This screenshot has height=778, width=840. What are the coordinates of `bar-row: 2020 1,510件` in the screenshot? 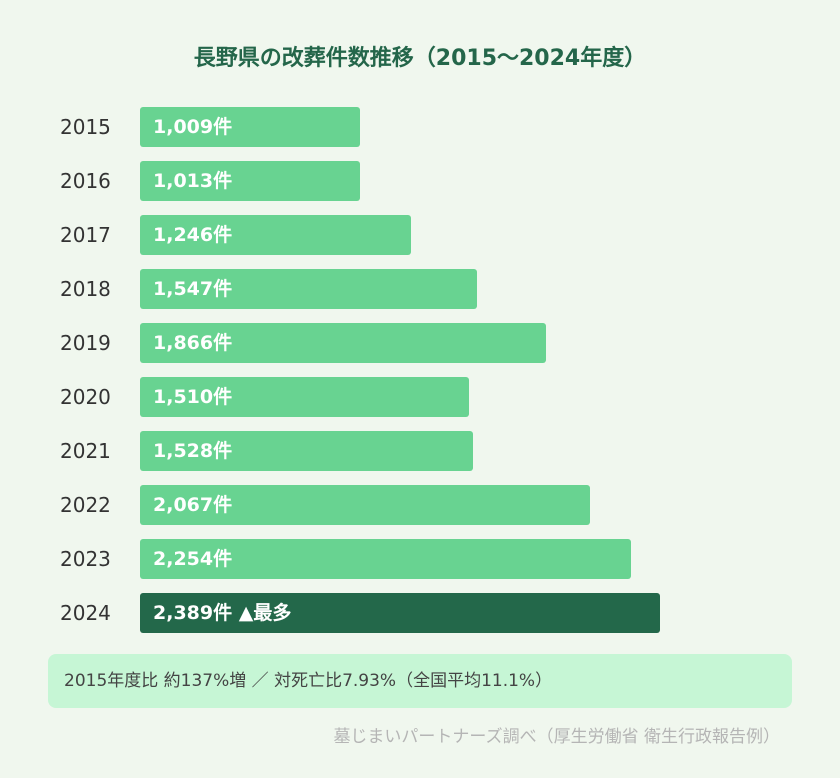 It's located at (420, 397).